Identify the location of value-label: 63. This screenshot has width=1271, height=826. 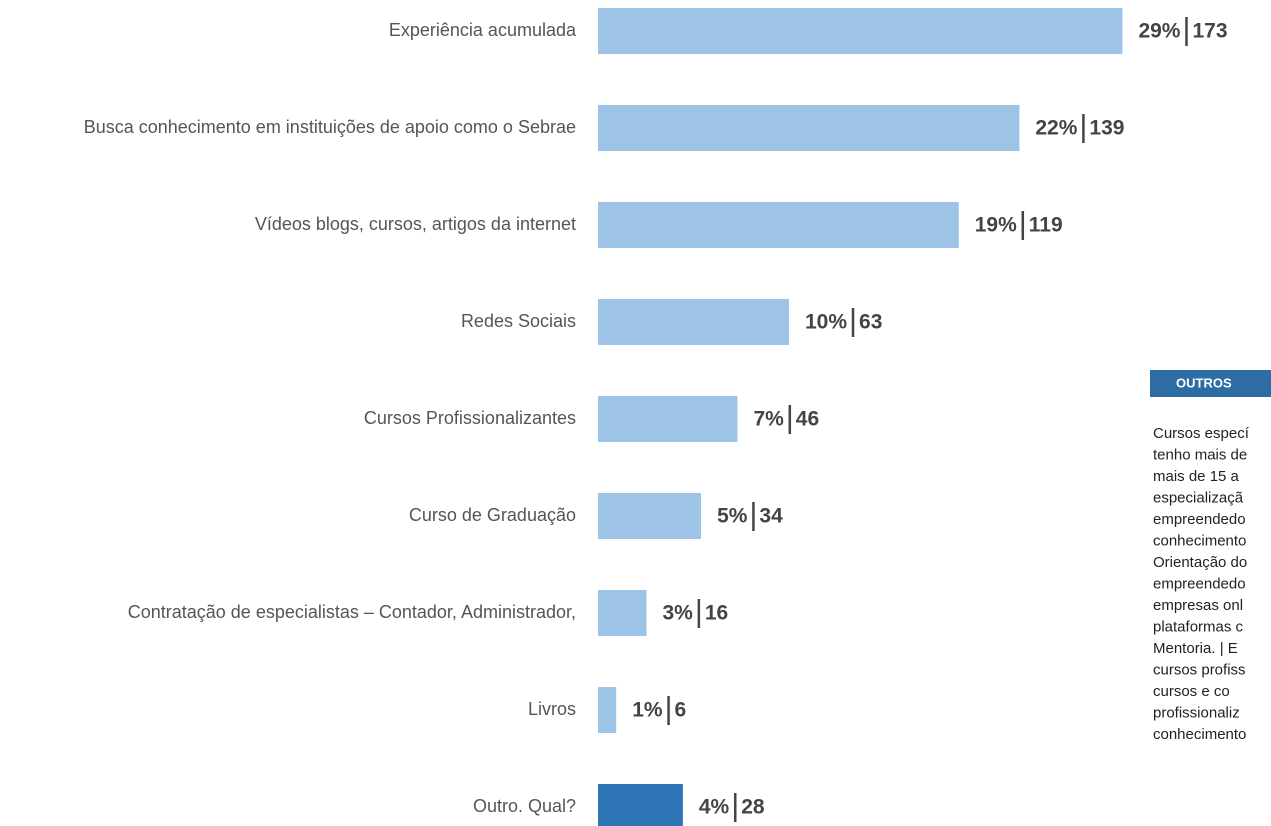
(870, 322).